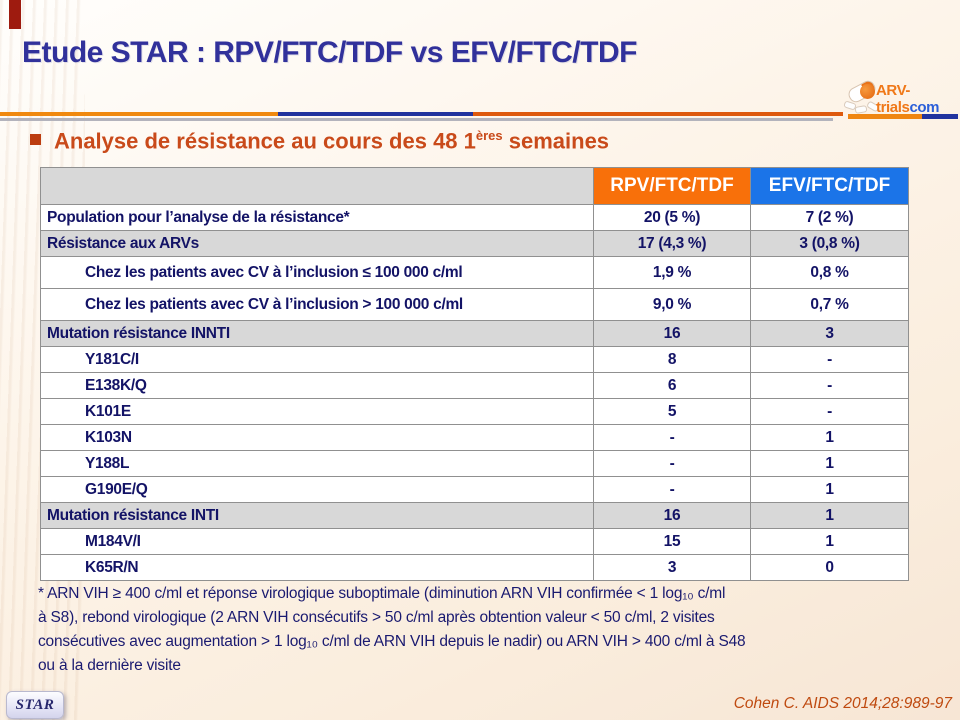 Image resolution: width=960 pixels, height=720 pixels. Describe the element at coordinates (489, 135) in the screenshot. I see `heading-superscript: ères` at that location.